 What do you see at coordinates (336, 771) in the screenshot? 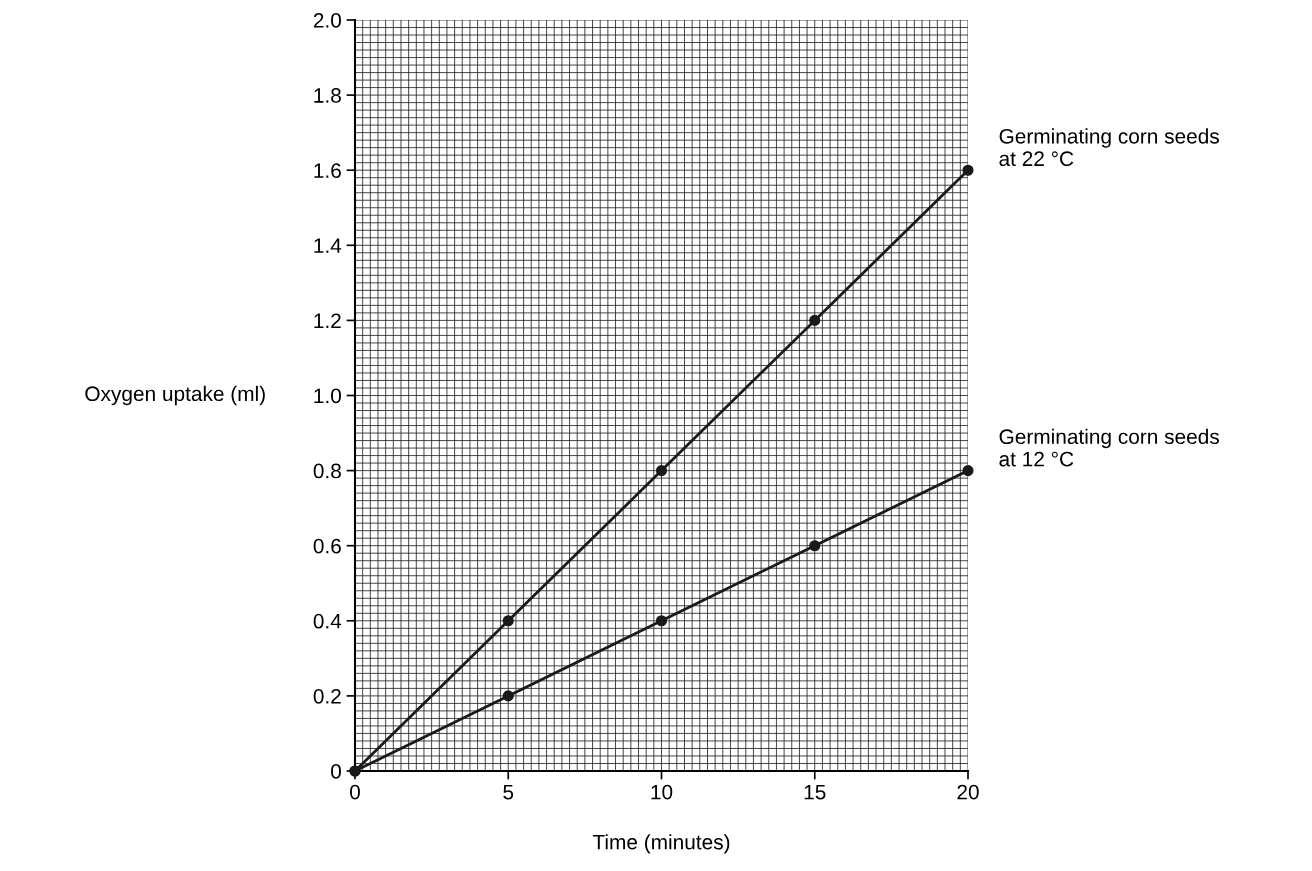
I see `y-tick-label: 0` at bounding box center [336, 771].